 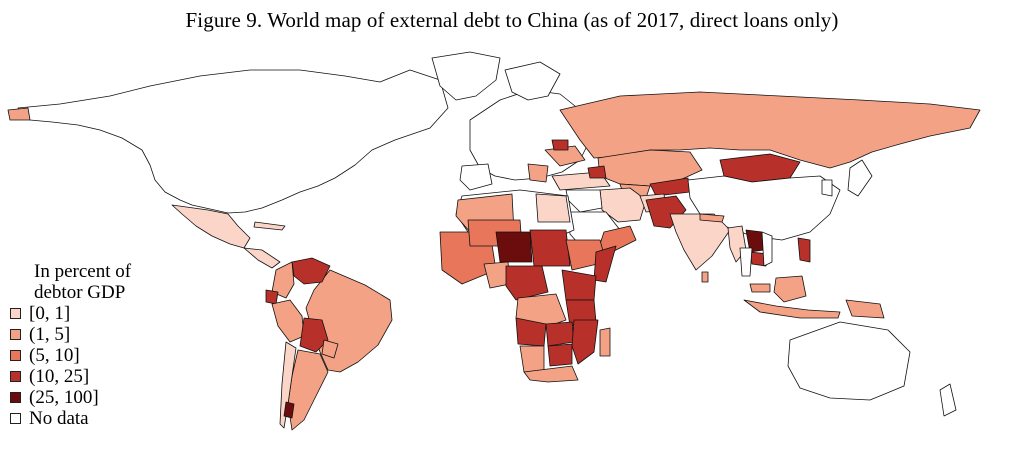 I want to click on legend-item: (10, 25], so click(x=70, y=376).